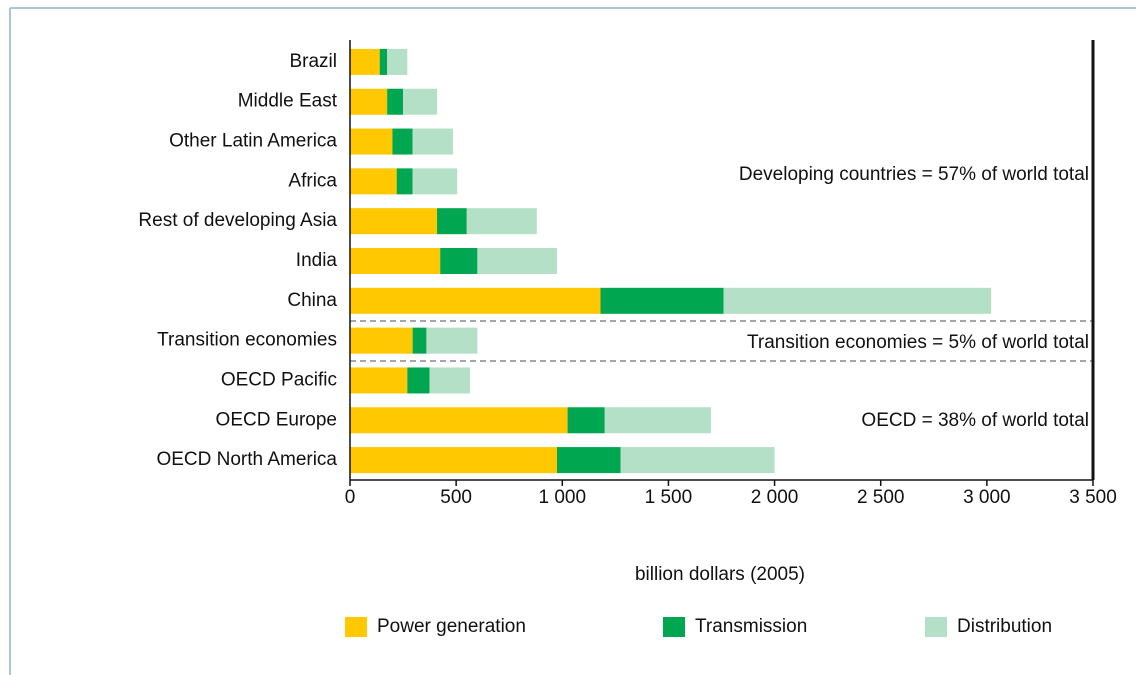 Image resolution: width=1136 pixels, height=675 pixels. Describe the element at coordinates (751, 626) in the screenshot. I see `legend-label: Transmission` at that location.